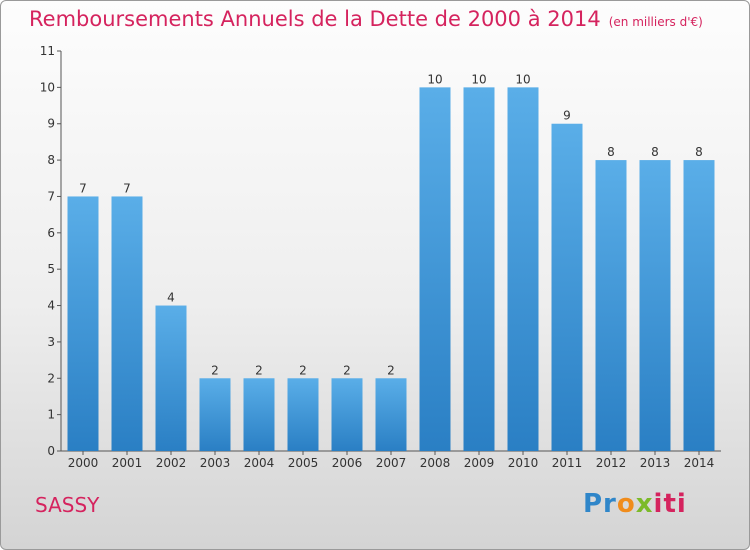  What do you see at coordinates (699, 152) in the screenshot?
I see `data-label-2014: 8` at bounding box center [699, 152].